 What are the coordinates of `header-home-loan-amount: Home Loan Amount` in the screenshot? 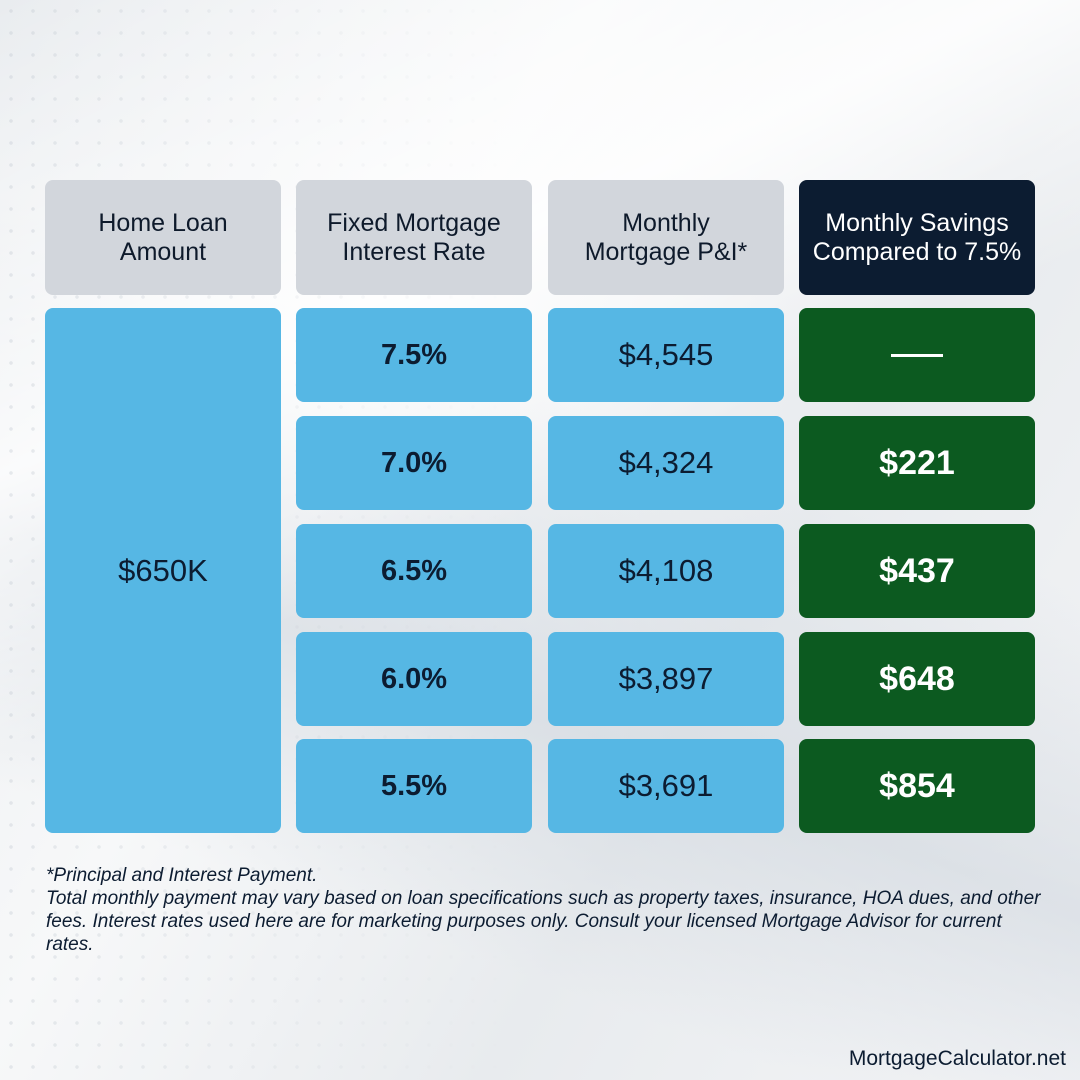 It's located at (163, 237).